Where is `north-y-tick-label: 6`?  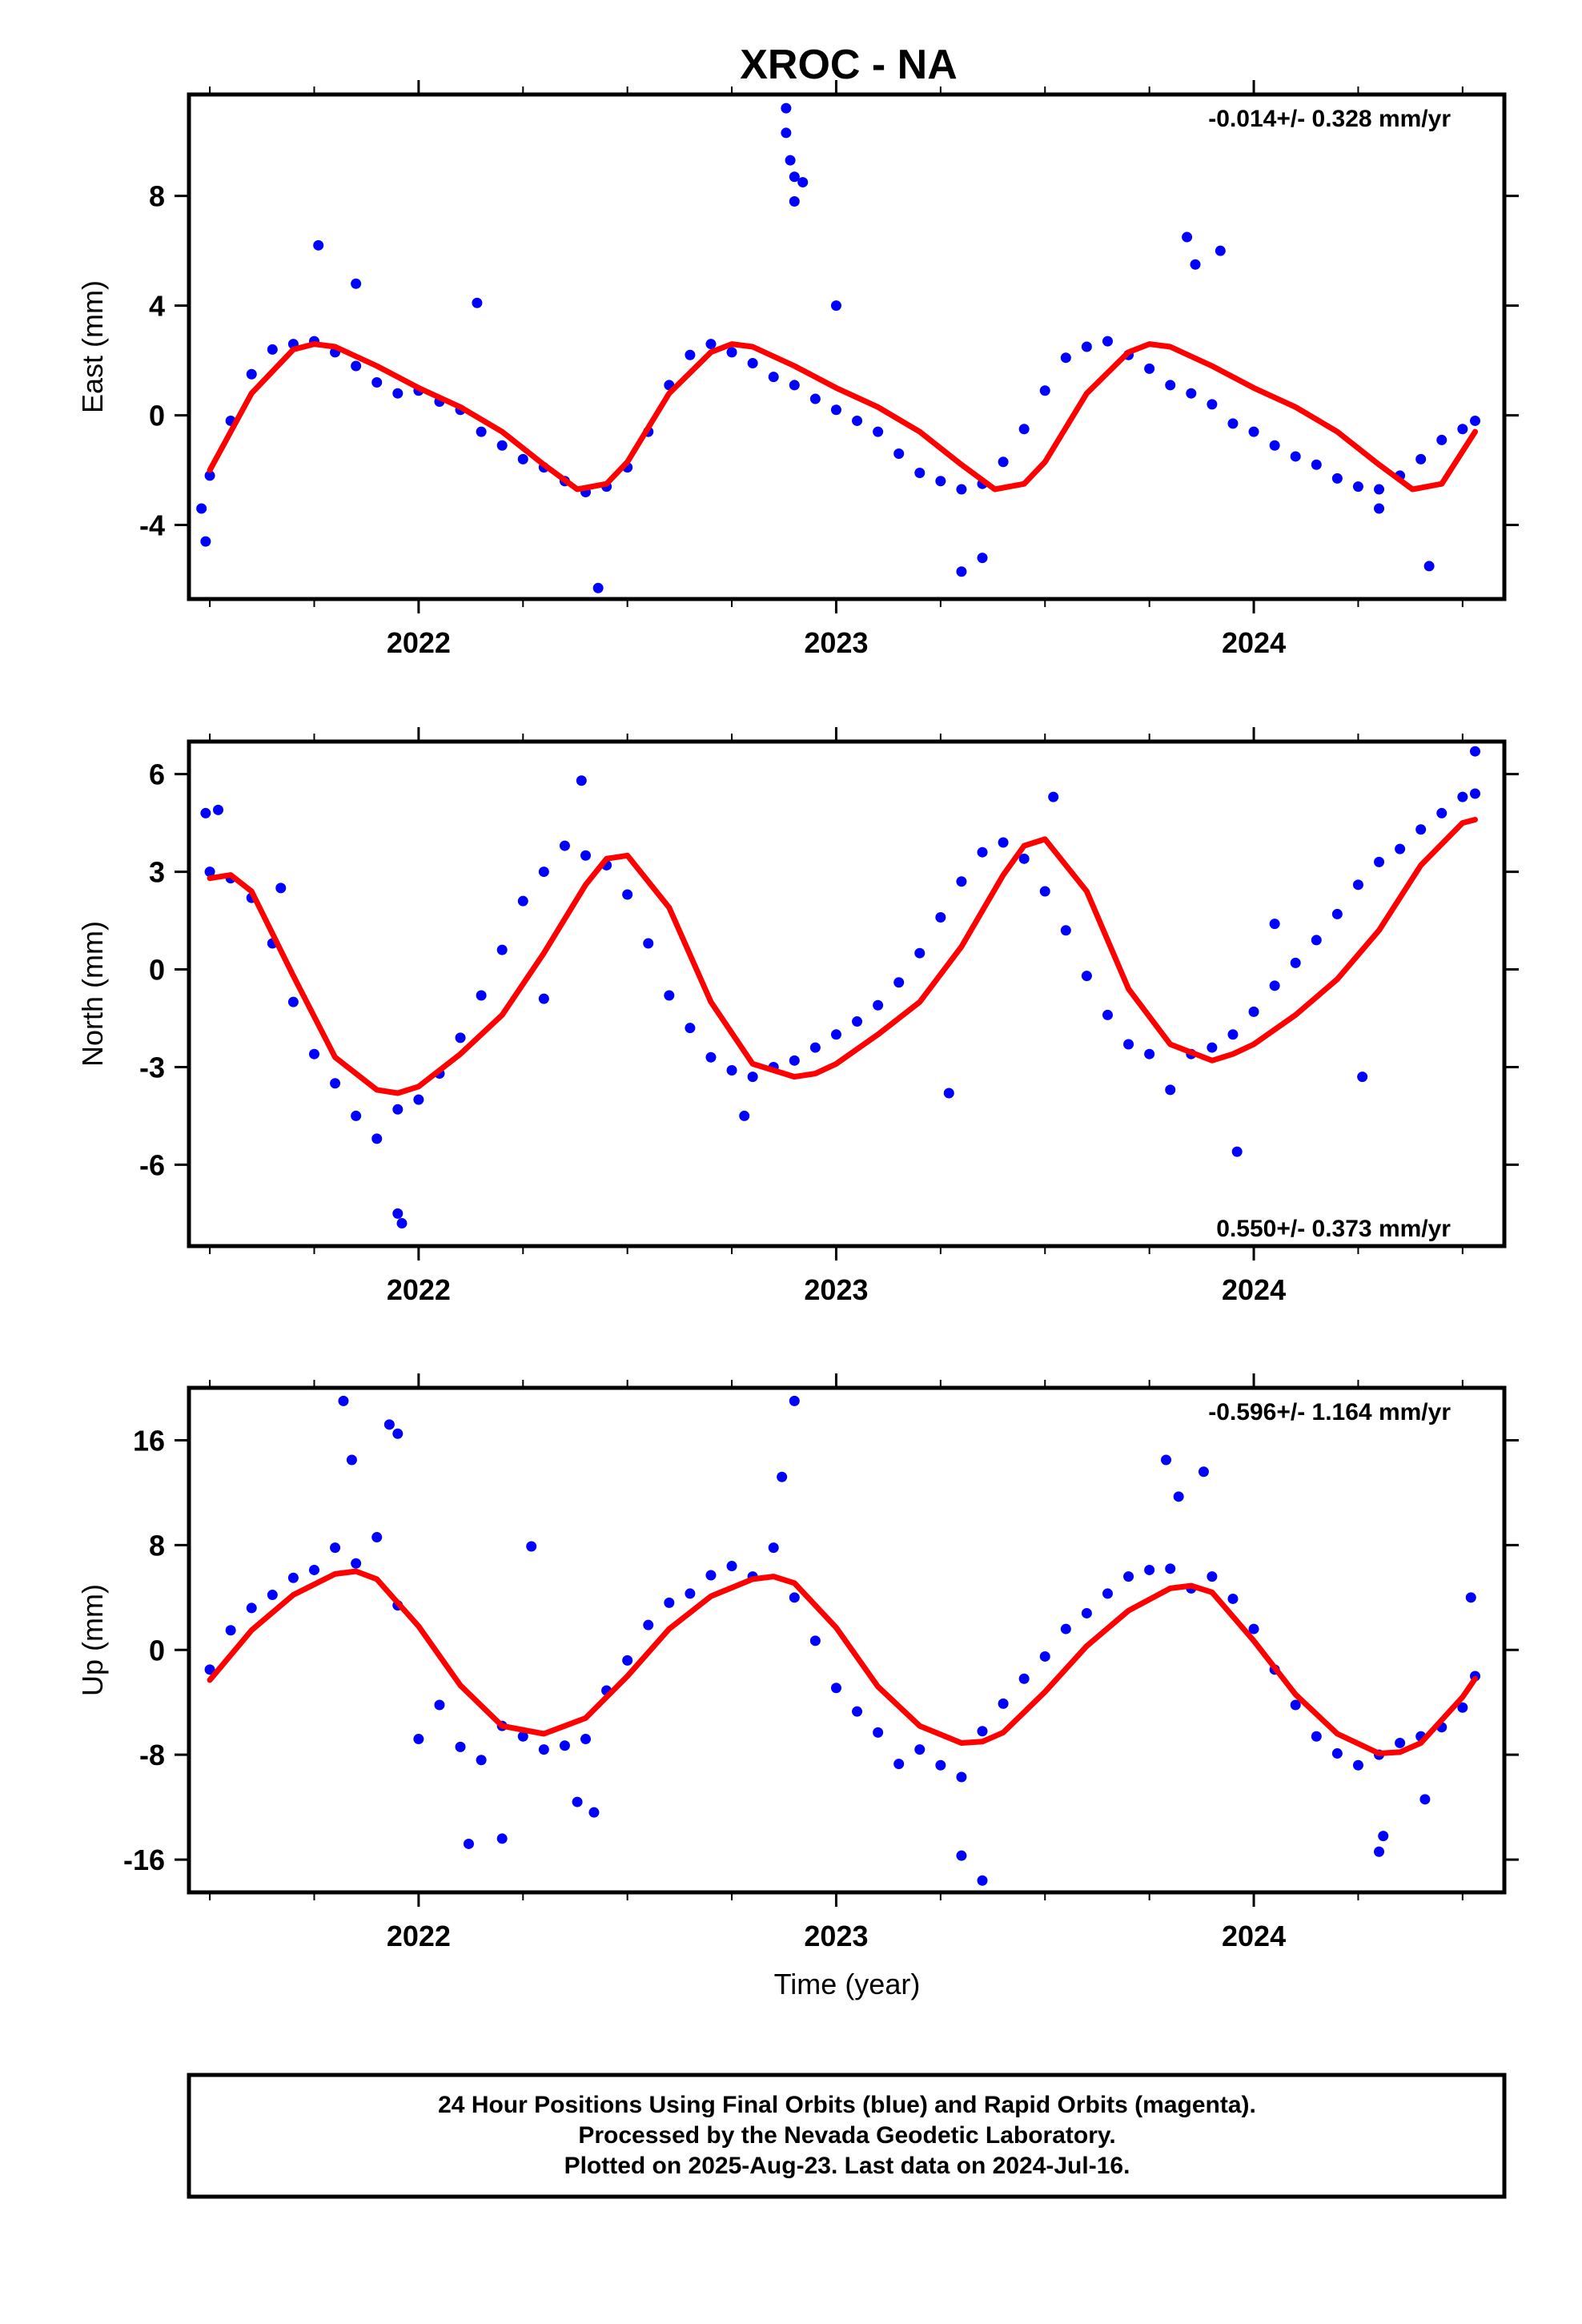 north-y-tick-label: 6 is located at coordinates (157, 774).